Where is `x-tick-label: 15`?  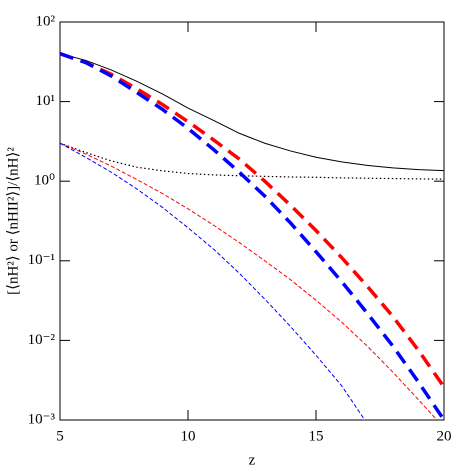
x-tick-label: 15 is located at coordinates (316, 436).